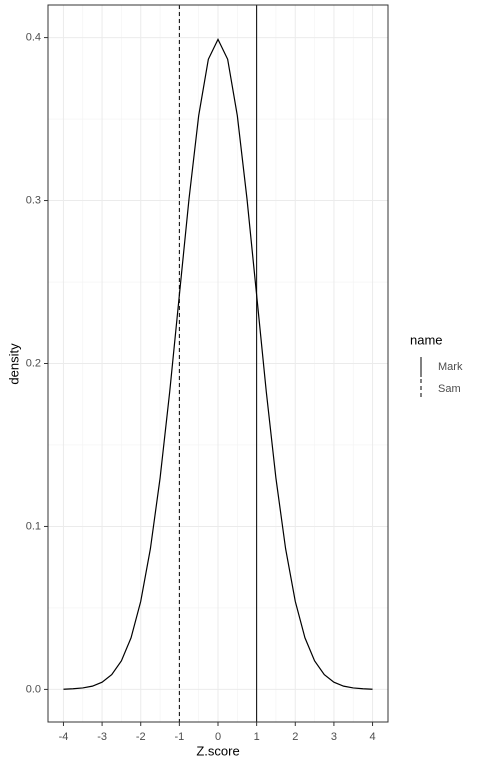 This screenshot has width=480, height=768. What do you see at coordinates (141, 737) in the screenshot?
I see `x-tick-label: -2` at bounding box center [141, 737].